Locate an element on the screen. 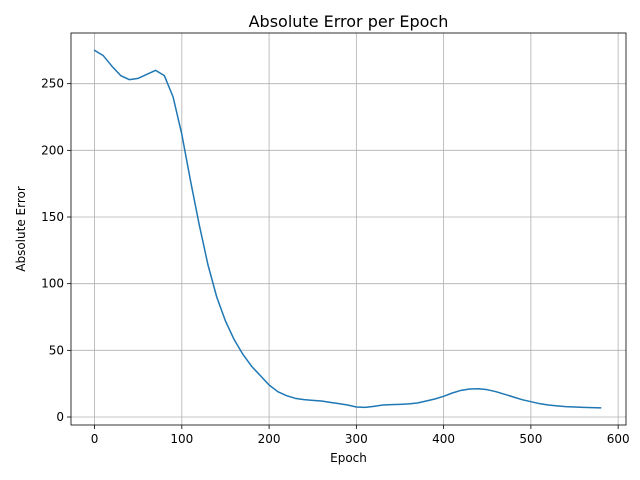 Image resolution: width=640 pixels, height=480 pixels. x-tick-label: 200 is located at coordinates (269, 439).